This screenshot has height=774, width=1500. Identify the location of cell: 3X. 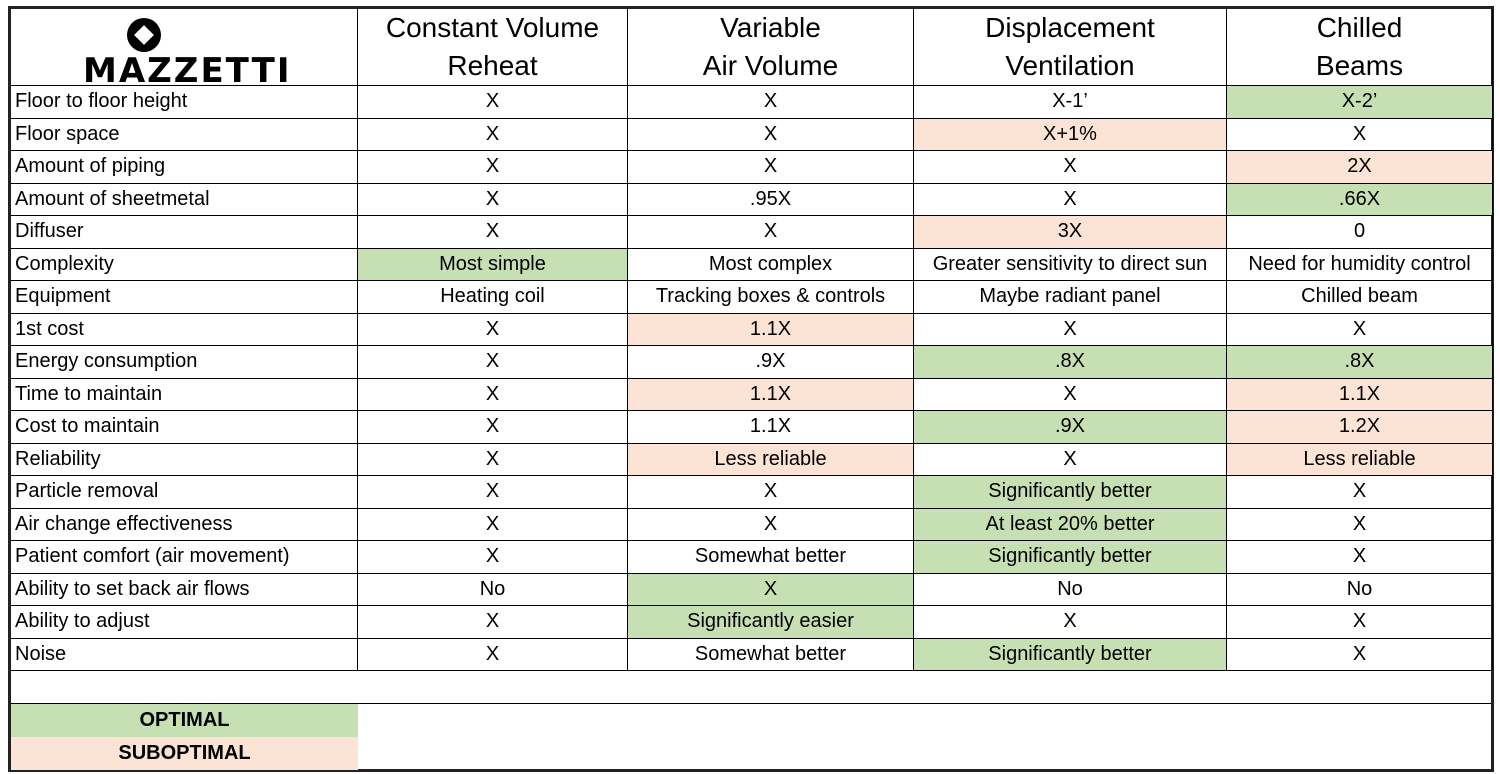
(1070, 232).